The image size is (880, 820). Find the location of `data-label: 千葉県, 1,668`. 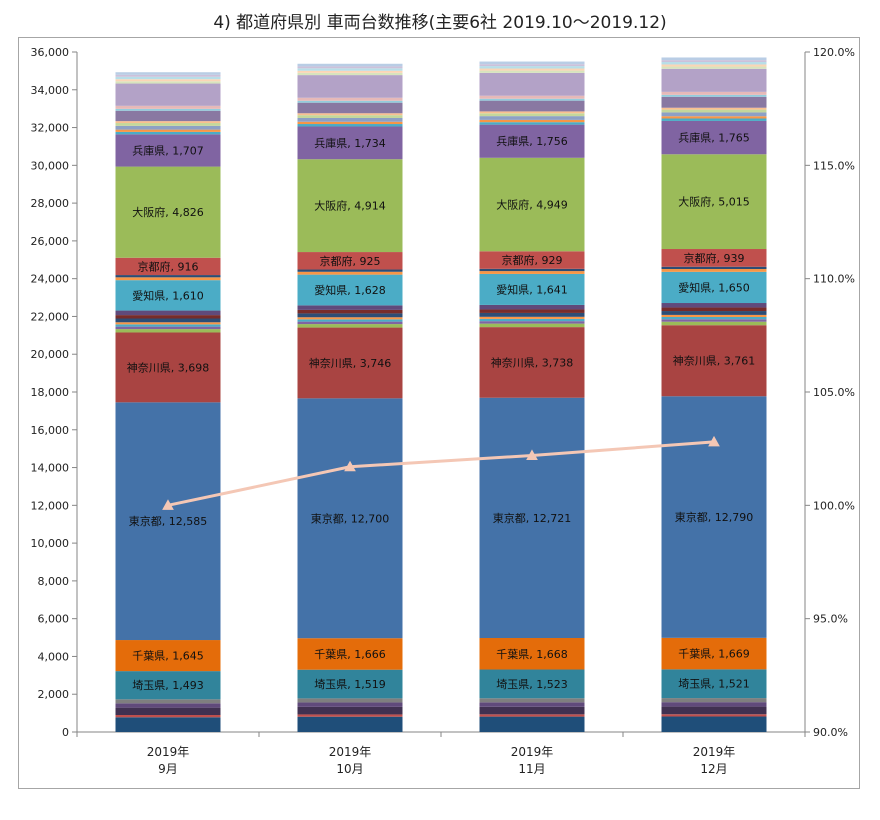

data-label: 千葉県, 1,668 is located at coordinates (531, 654).